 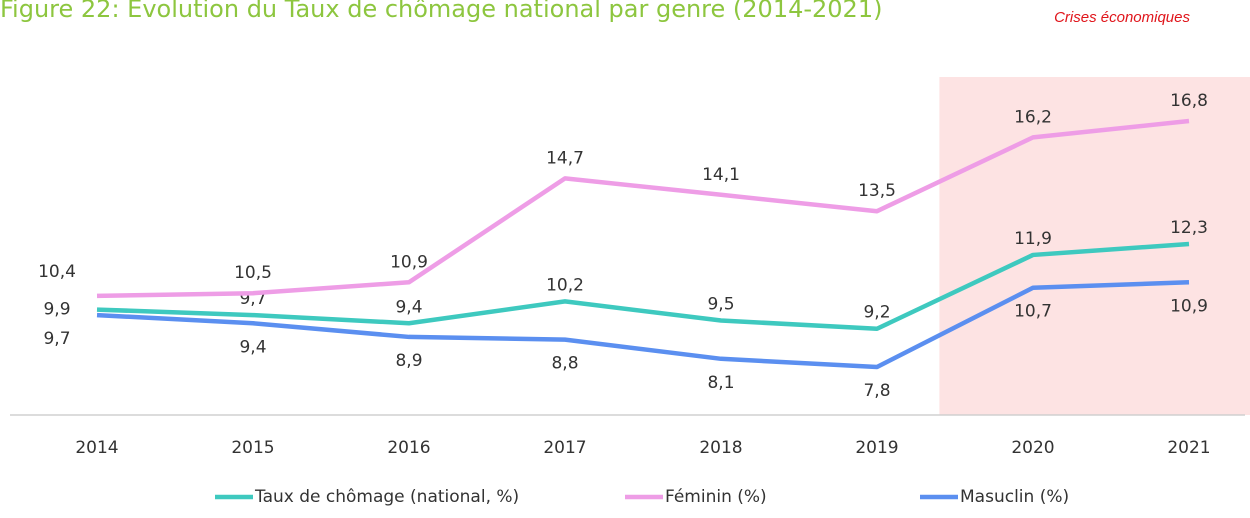 What do you see at coordinates (57, 272) in the screenshot?
I see `data-label: 10,4` at bounding box center [57, 272].